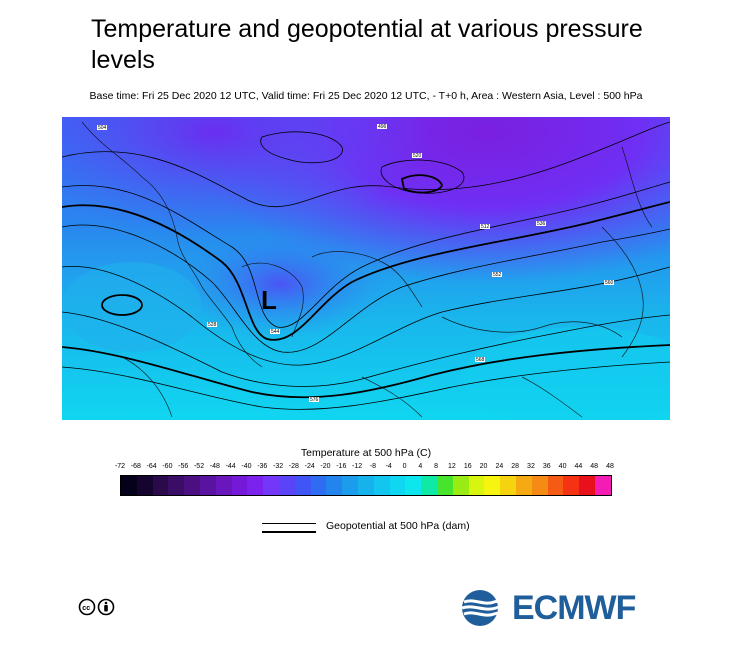  I want to click on contour-label: 528, so click(212, 325).